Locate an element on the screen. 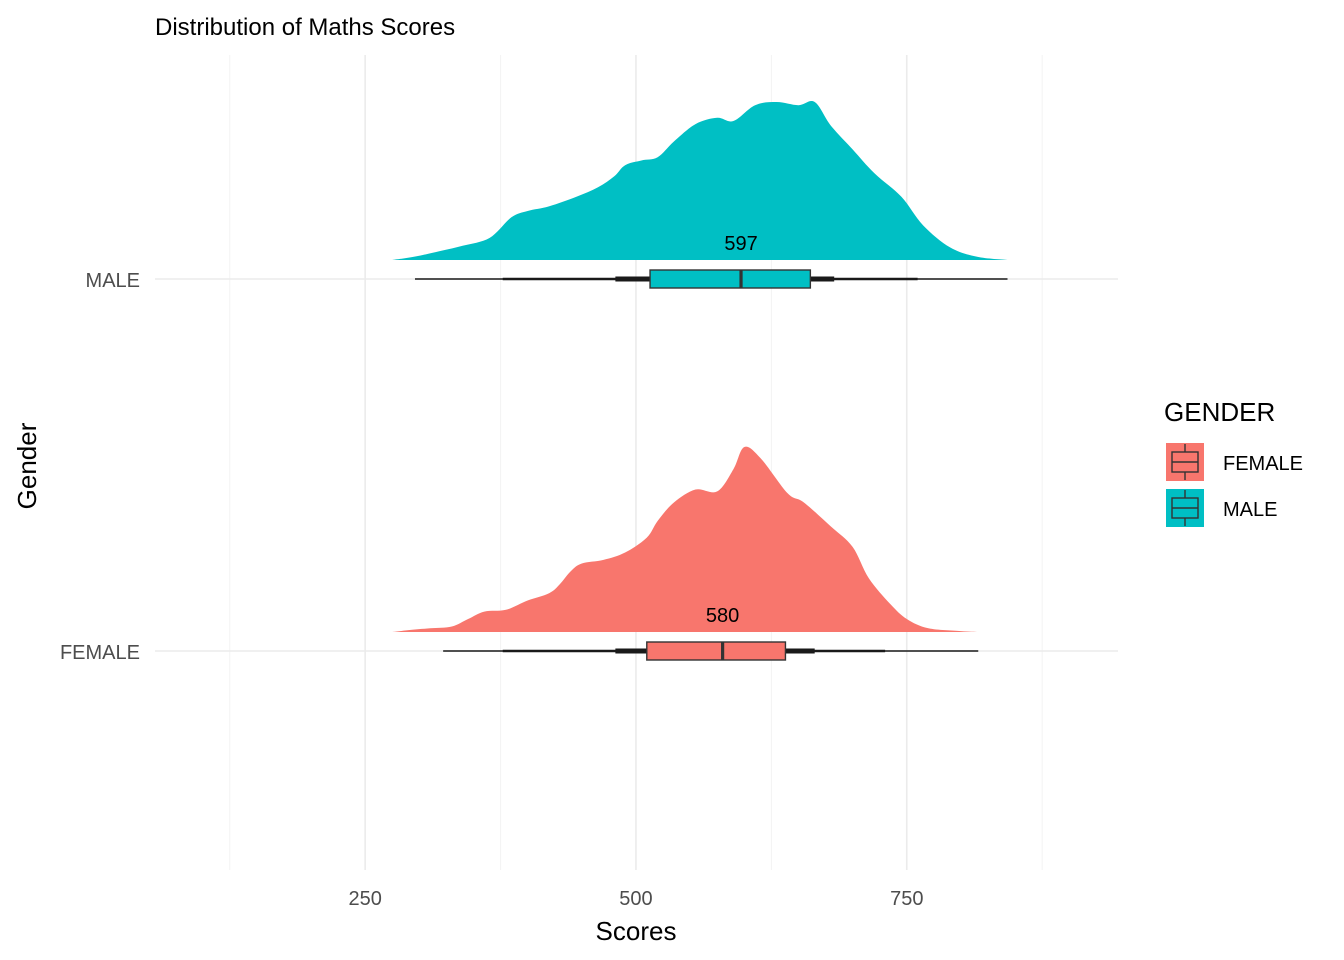 This screenshot has width=1344, height=960. series-female: 580 is located at coordinates (685, 553).